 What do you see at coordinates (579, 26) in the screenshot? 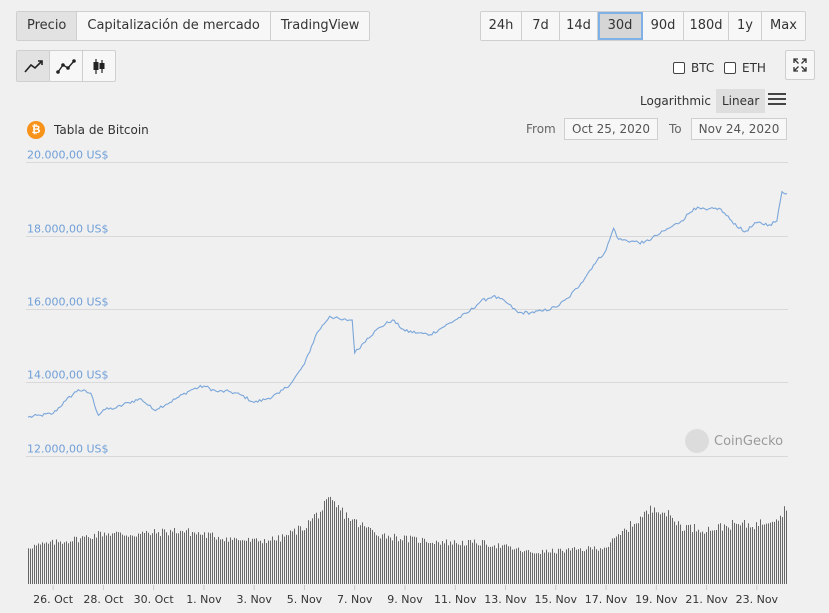
I see `range-tab-14d: 14d` at bounding box center [579, 26].